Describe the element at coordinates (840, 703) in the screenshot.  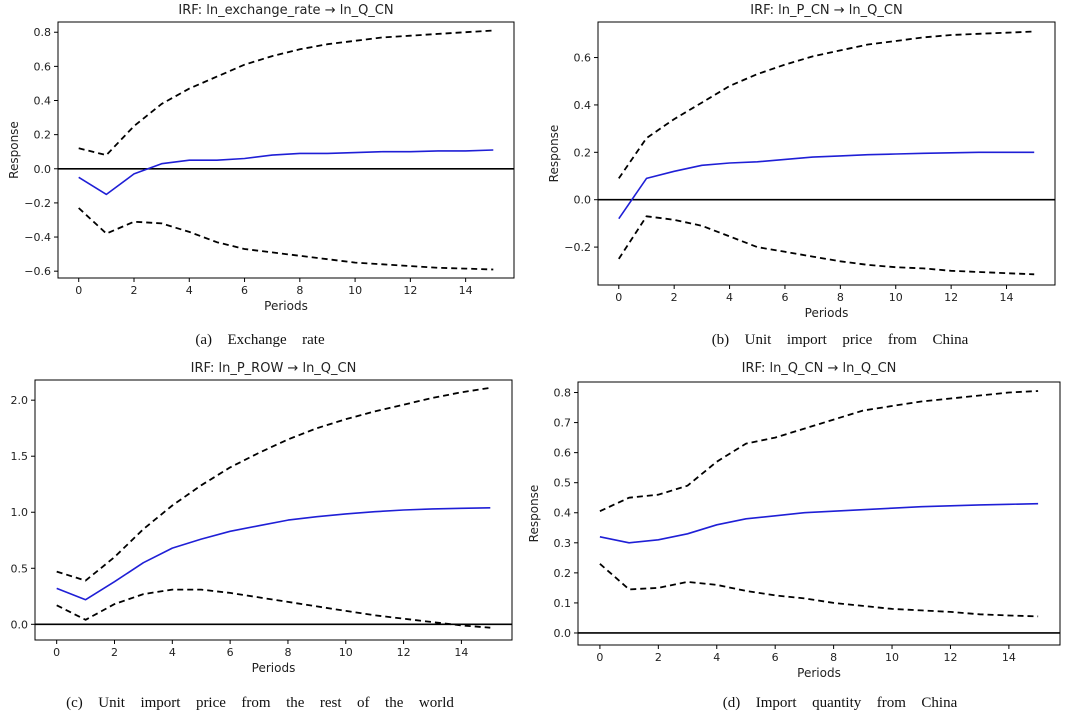
I see `caption-d: (d) Import quantity from China` at that location.